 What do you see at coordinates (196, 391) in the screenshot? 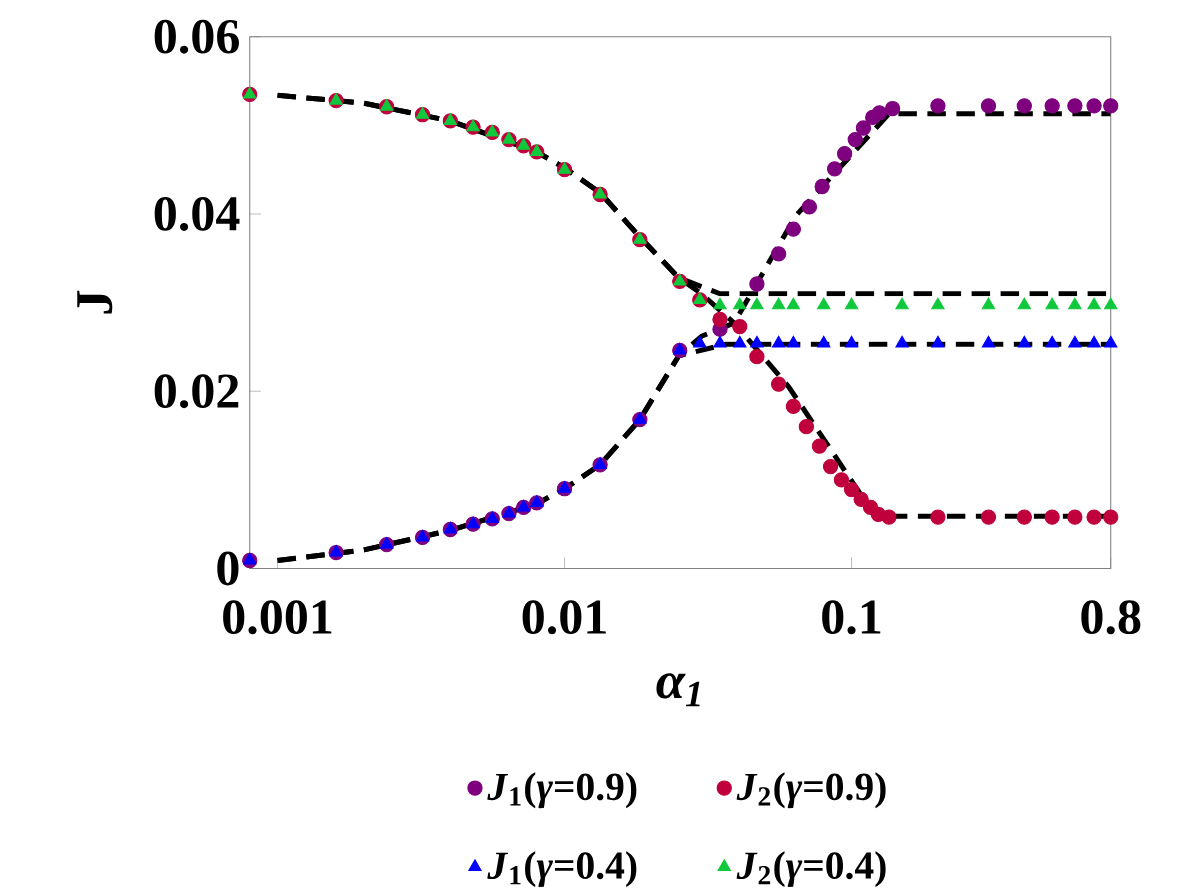
I see `y-tick-label: 0.02` at bounding box center [196, 391].